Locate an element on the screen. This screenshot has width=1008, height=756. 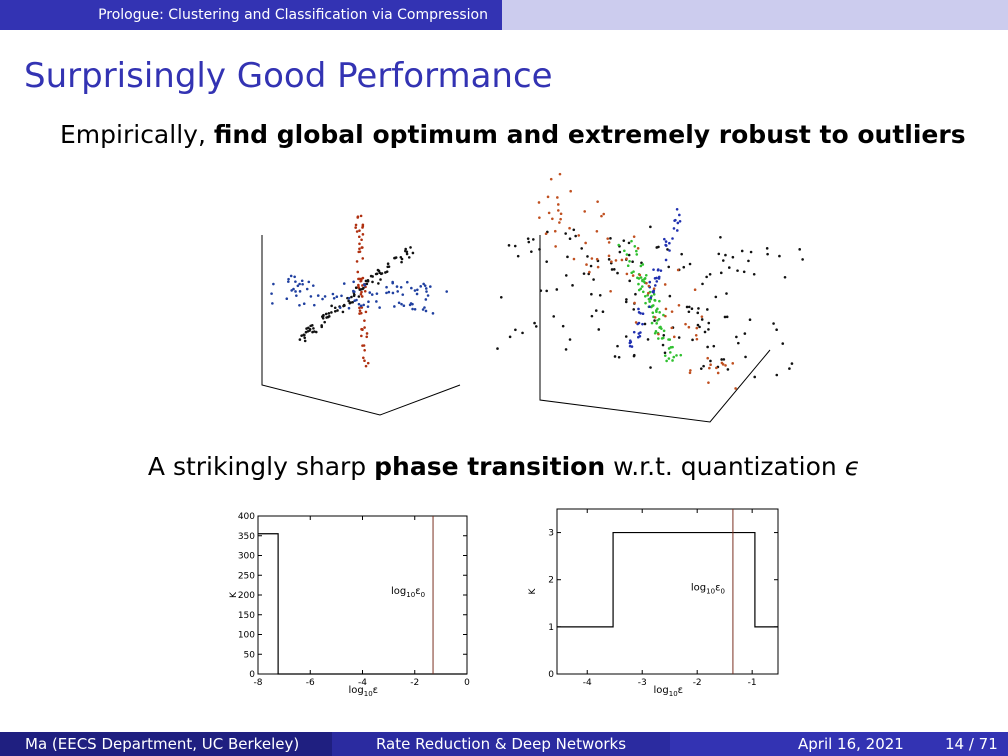
data-line is located at coordinates (362, 604).